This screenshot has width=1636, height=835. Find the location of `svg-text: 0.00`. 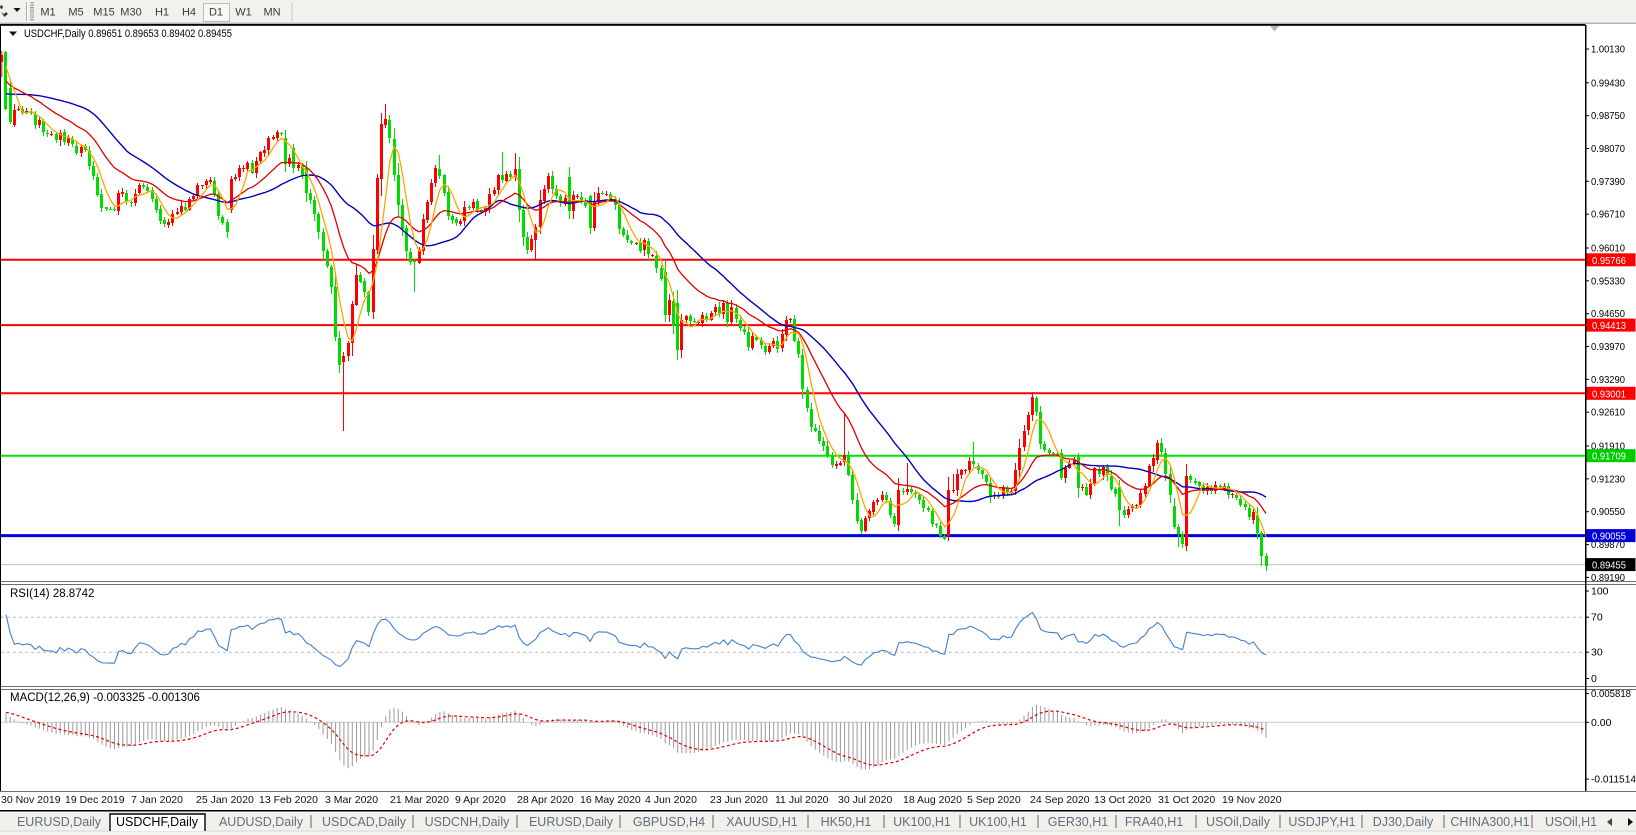

svg-text: 0.00 is located at coordinates (1601, 723).